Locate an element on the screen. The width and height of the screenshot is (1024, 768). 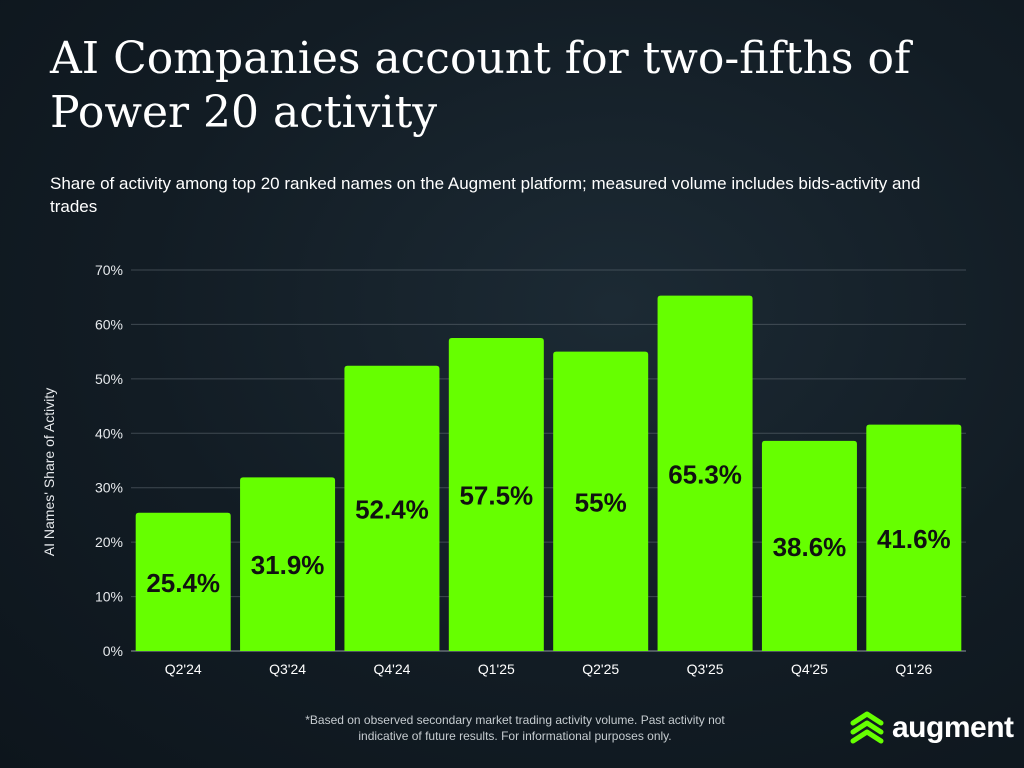
augment-chevrons-icon is located at coordinates (867, 727).